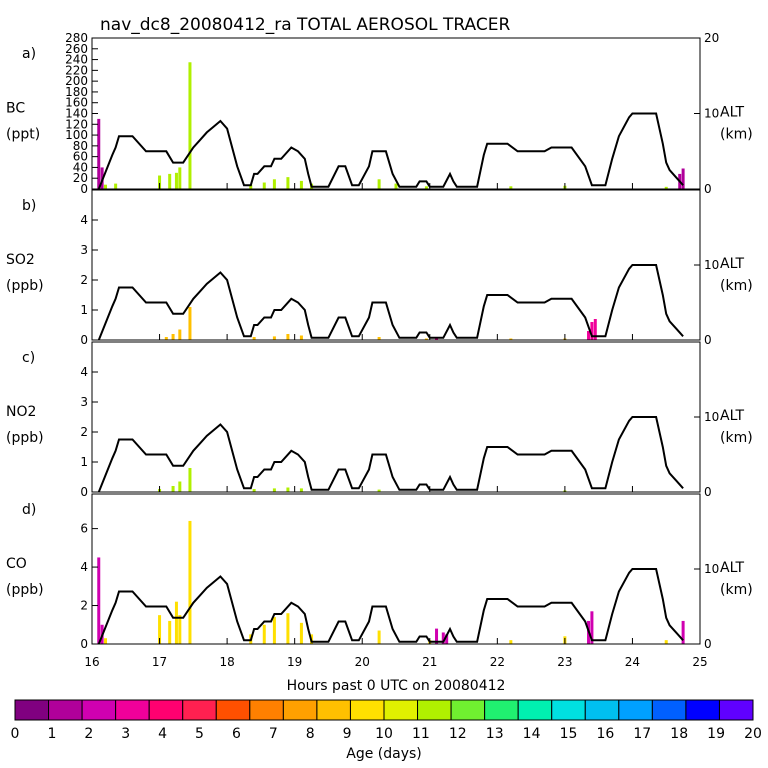 This screenshot has height=768, width=768. What do you see at coordinates (76, 135) in the screenshot?
I see `y-tick-label: 100` at bounding box center [76, 135].